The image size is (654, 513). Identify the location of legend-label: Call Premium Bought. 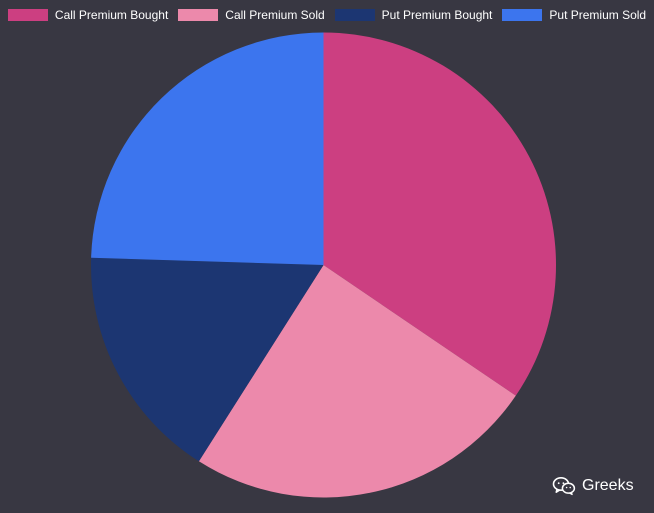
(111, 15).